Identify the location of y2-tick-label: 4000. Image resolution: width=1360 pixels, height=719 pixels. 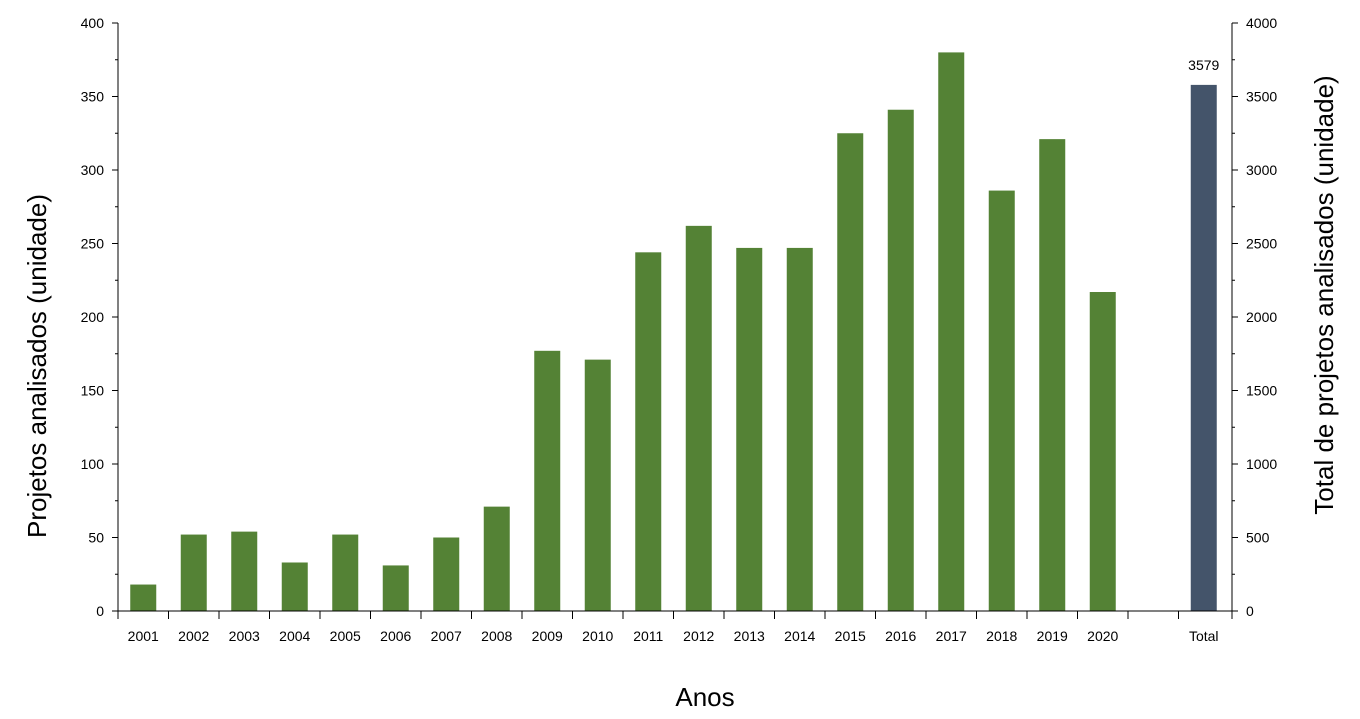
(1261, 23).